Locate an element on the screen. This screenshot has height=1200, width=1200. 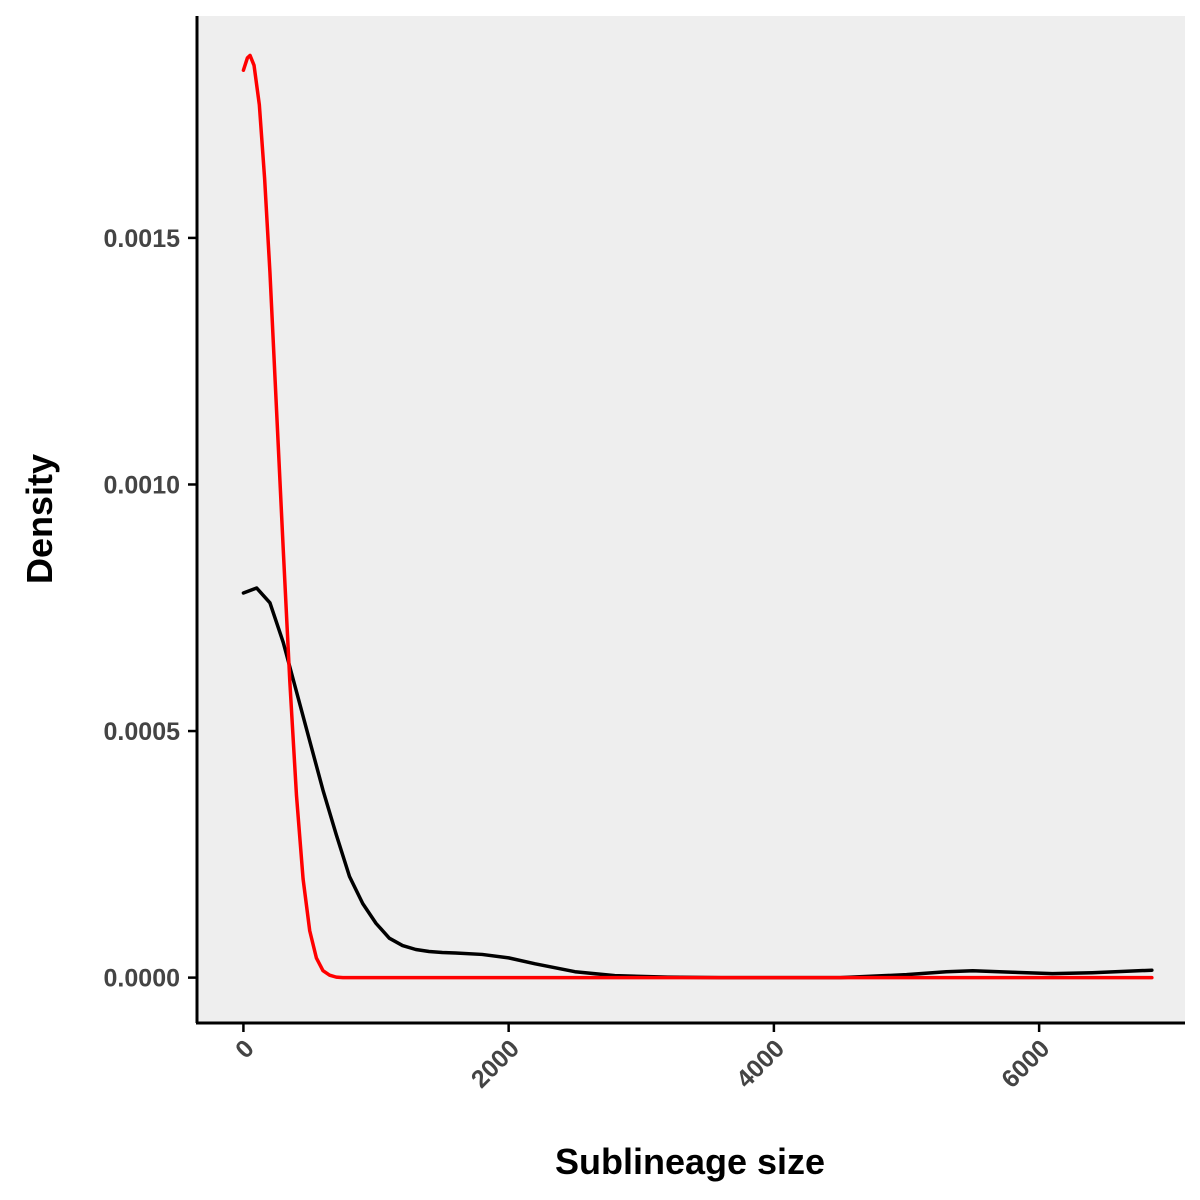
x-tick-label: 6000 is located at coordinates (1025, 1063).